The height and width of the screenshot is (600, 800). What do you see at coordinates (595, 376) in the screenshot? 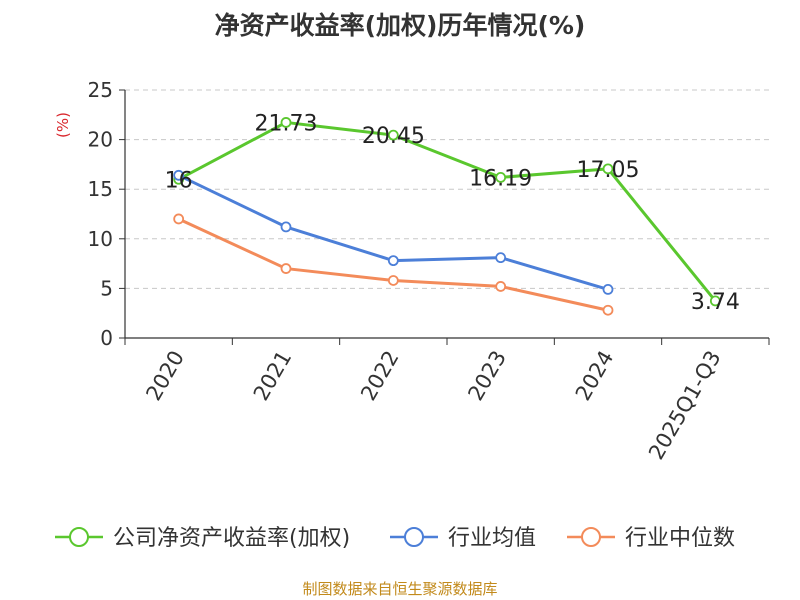
I see `x-tick-label: 2024` at bounding box center [595, 376].